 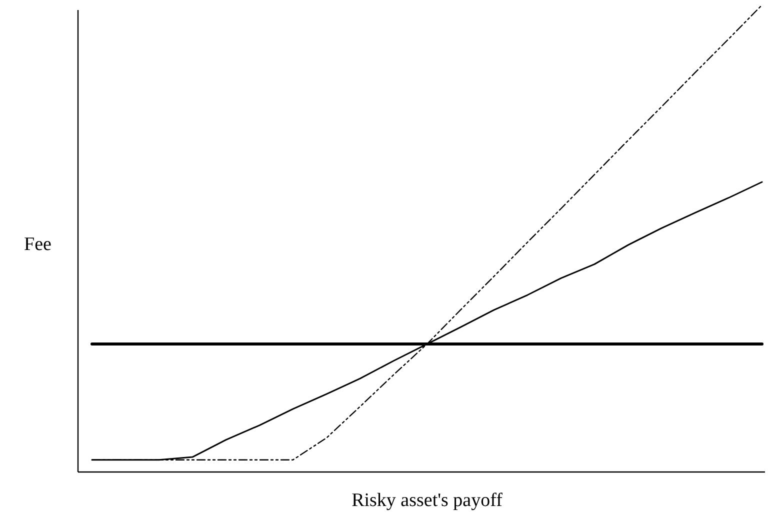 What do you see at coordinates (38, 244) in the screenshot?
I see `y-axis-title: Fee` at bounding box center [38, 244].